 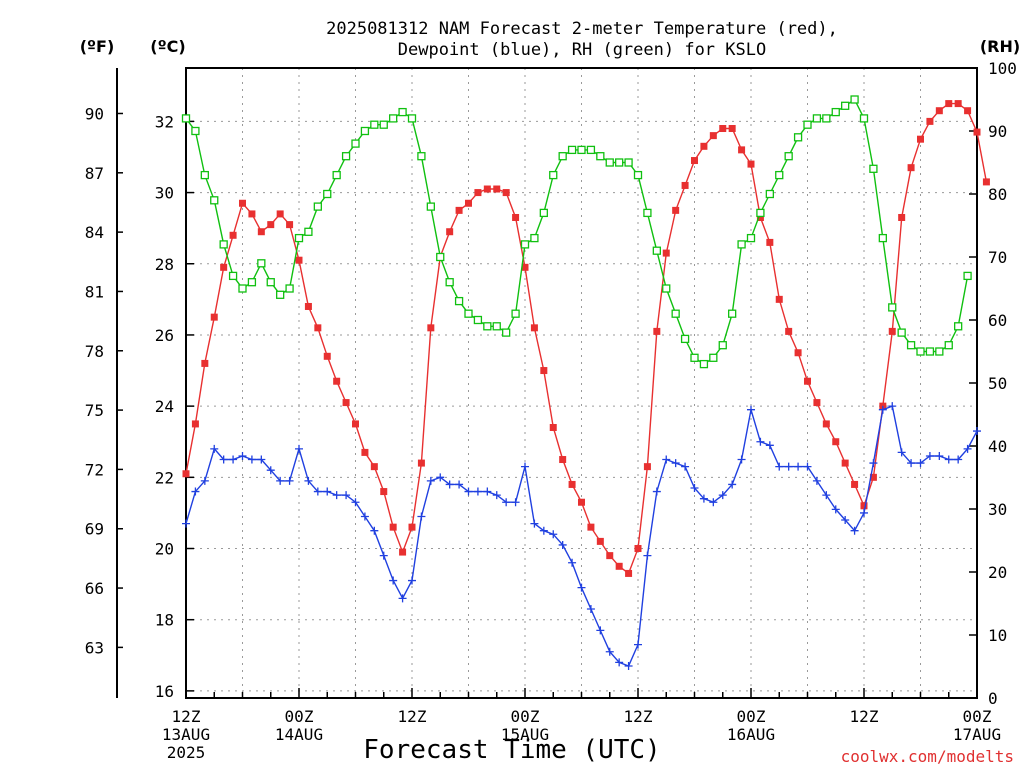 I want to click on credit-text: coolwx.com/modelts, so click(x=927, y=756).